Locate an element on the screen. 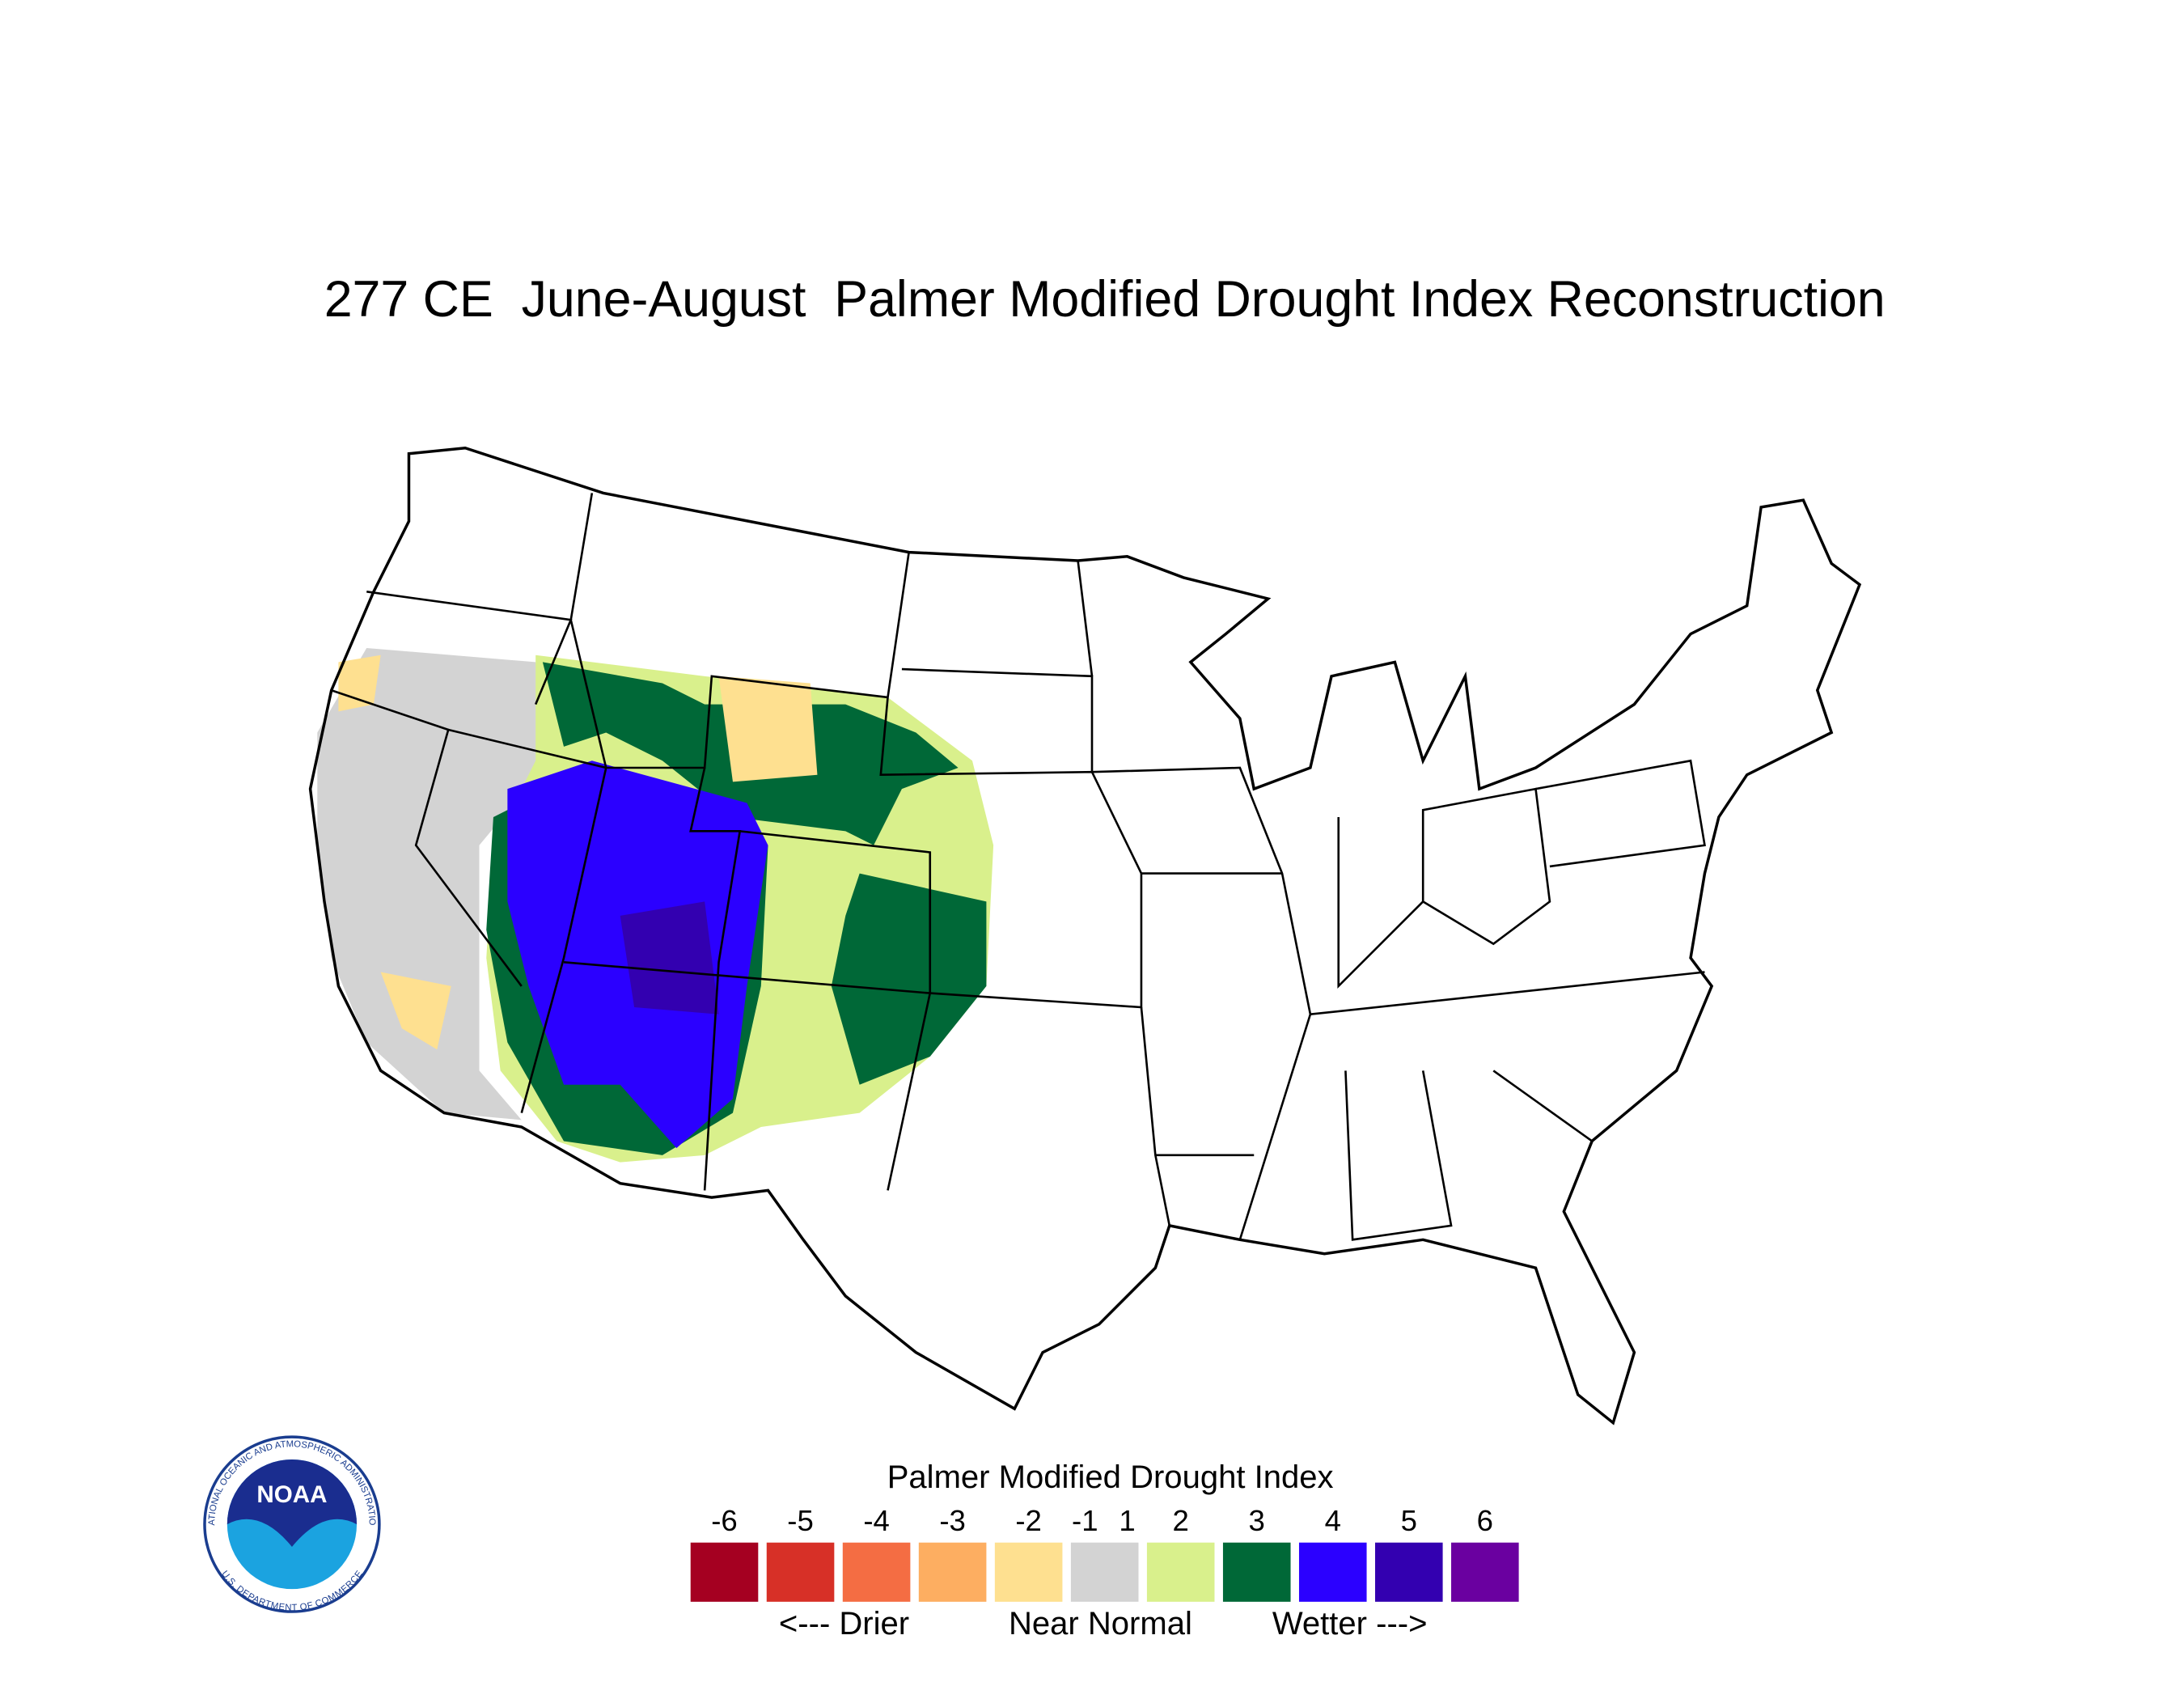 The height and width of the screenshot is (1703, 2184). legend-tick-label: 4 is located at coordinates (1333, 1520).